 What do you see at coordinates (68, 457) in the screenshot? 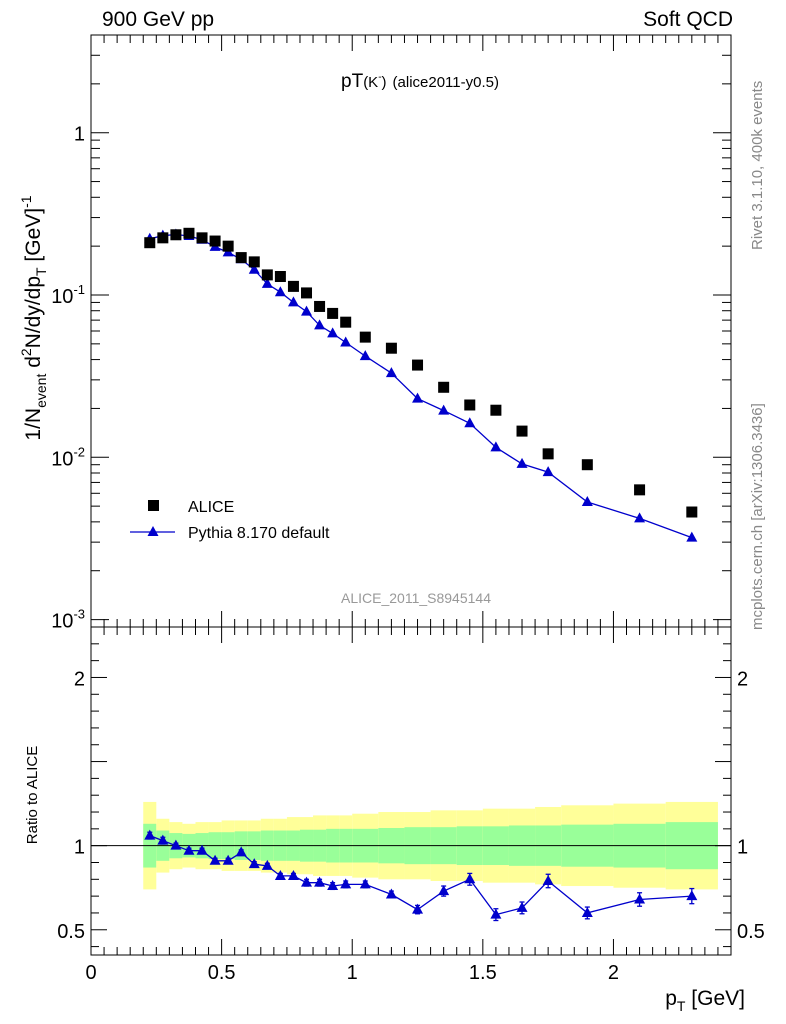
I see `top-y-tick-label: 10⁻²` at bounding box center [68, 457].